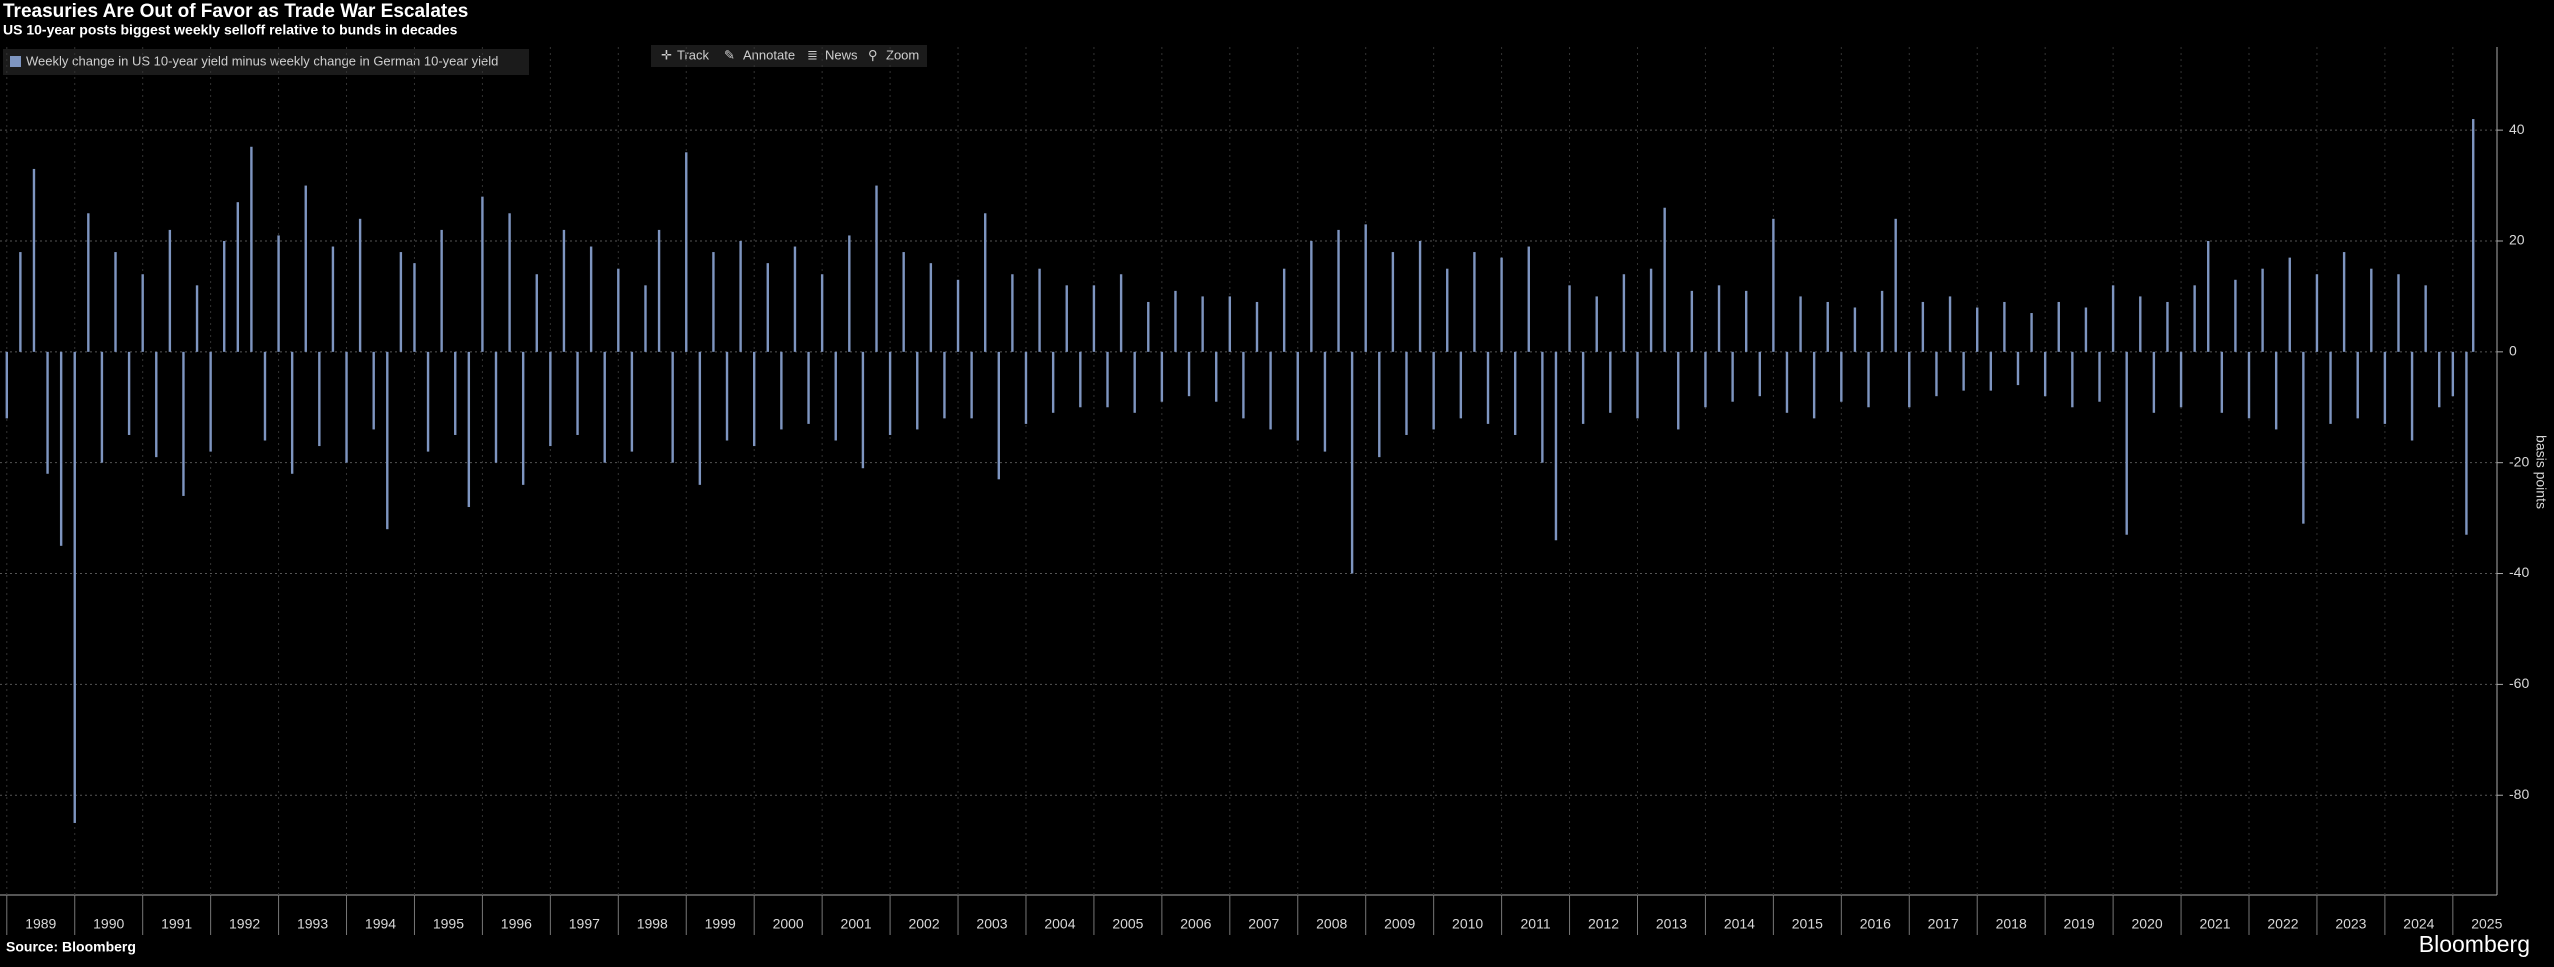  Describe the element at coordinates (1671, 924) in the screenshot. I see `x-tick-label: 2013` at that location.